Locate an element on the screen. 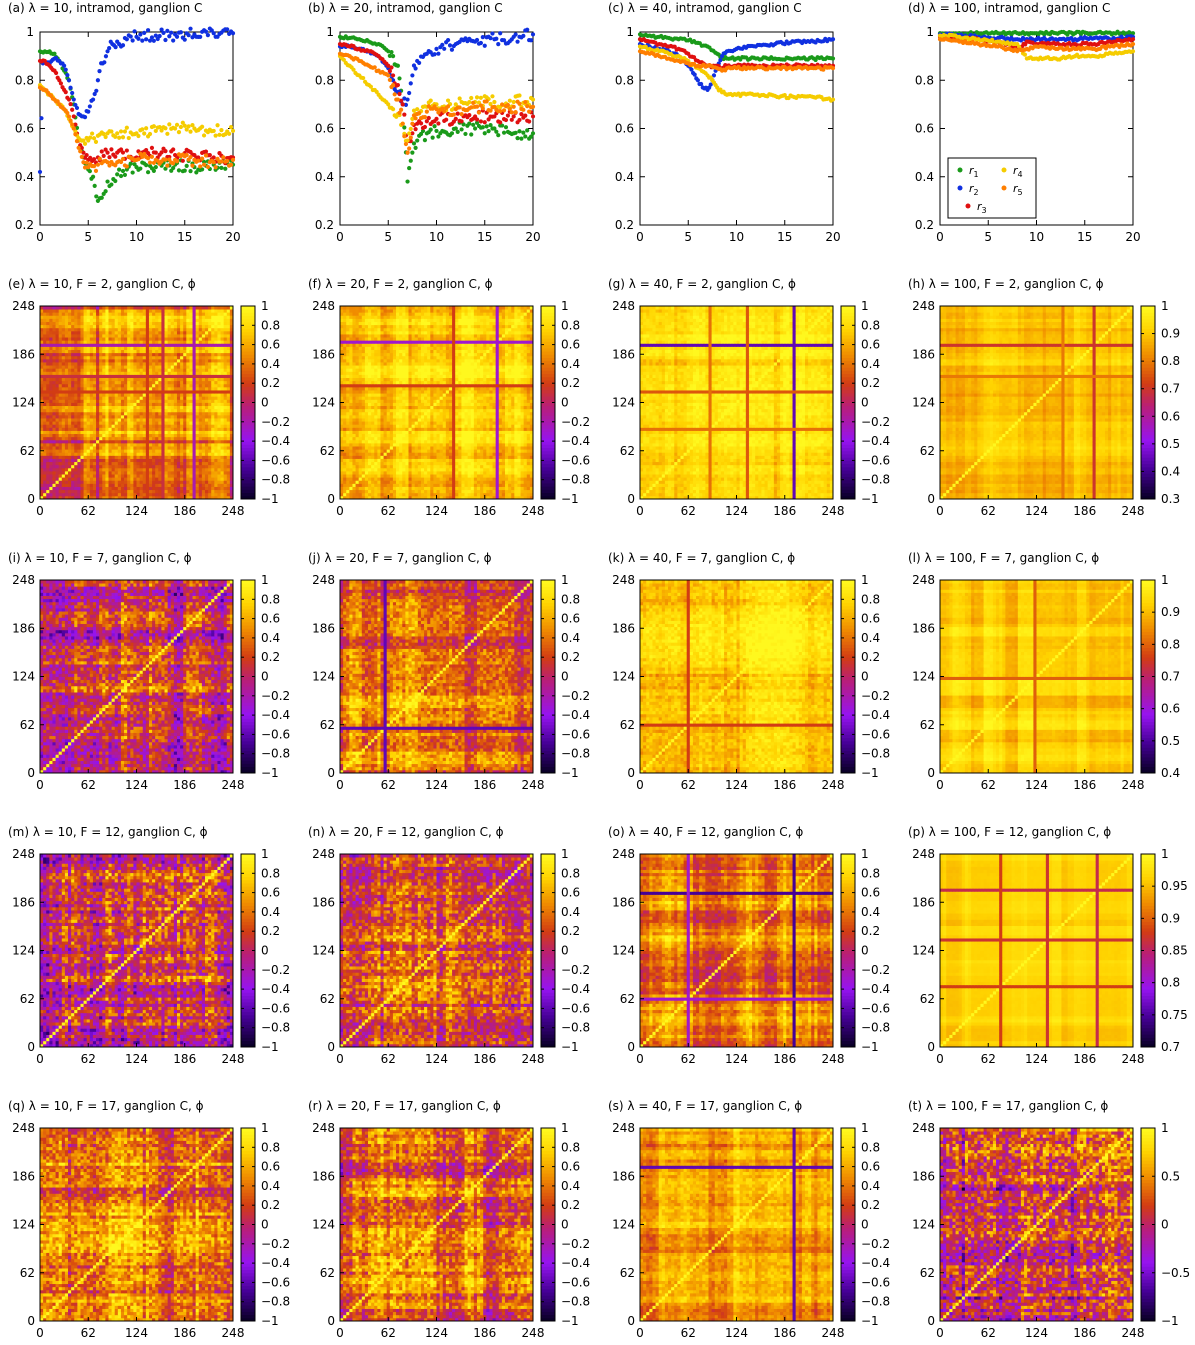 This screenshot has height=1345, width=1195. plot-frame-b is located at coordinates (436, 128).